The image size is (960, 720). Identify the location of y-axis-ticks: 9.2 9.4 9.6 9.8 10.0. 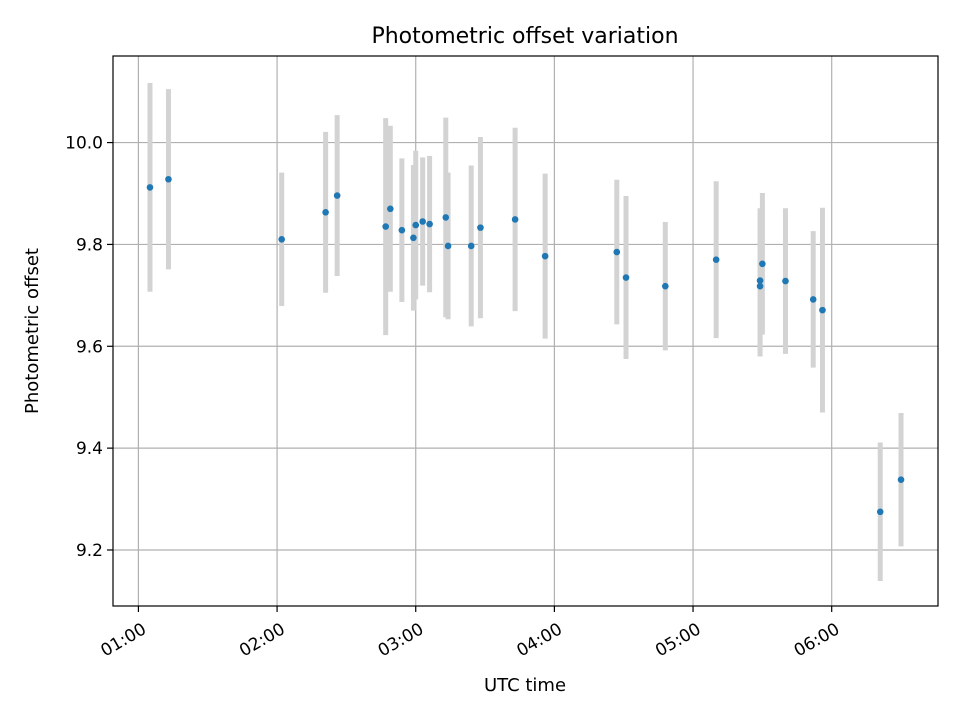
(89, 347).